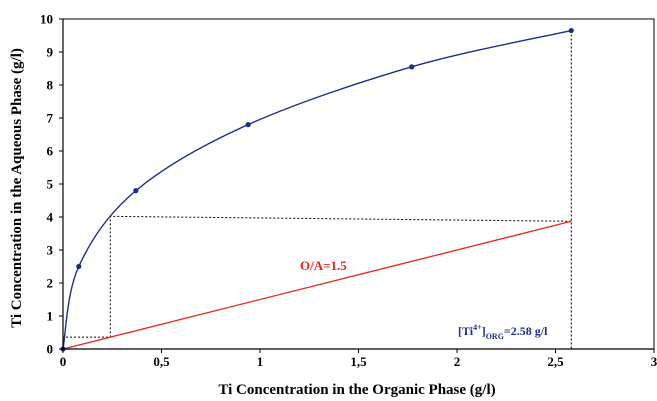  I want to click on x-tick-label: 0, so click(63, 361).